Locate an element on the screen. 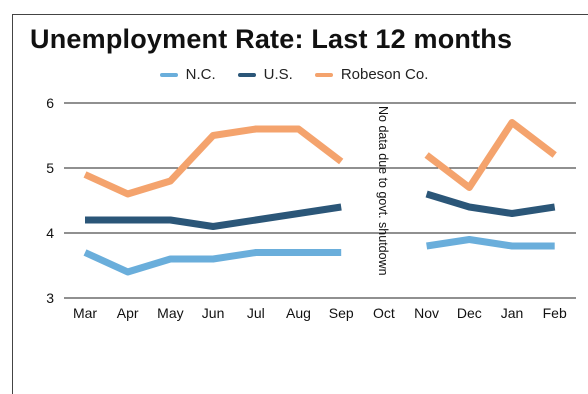  legend-entry-n-c: N.C. is located at coordinates (187, 74).